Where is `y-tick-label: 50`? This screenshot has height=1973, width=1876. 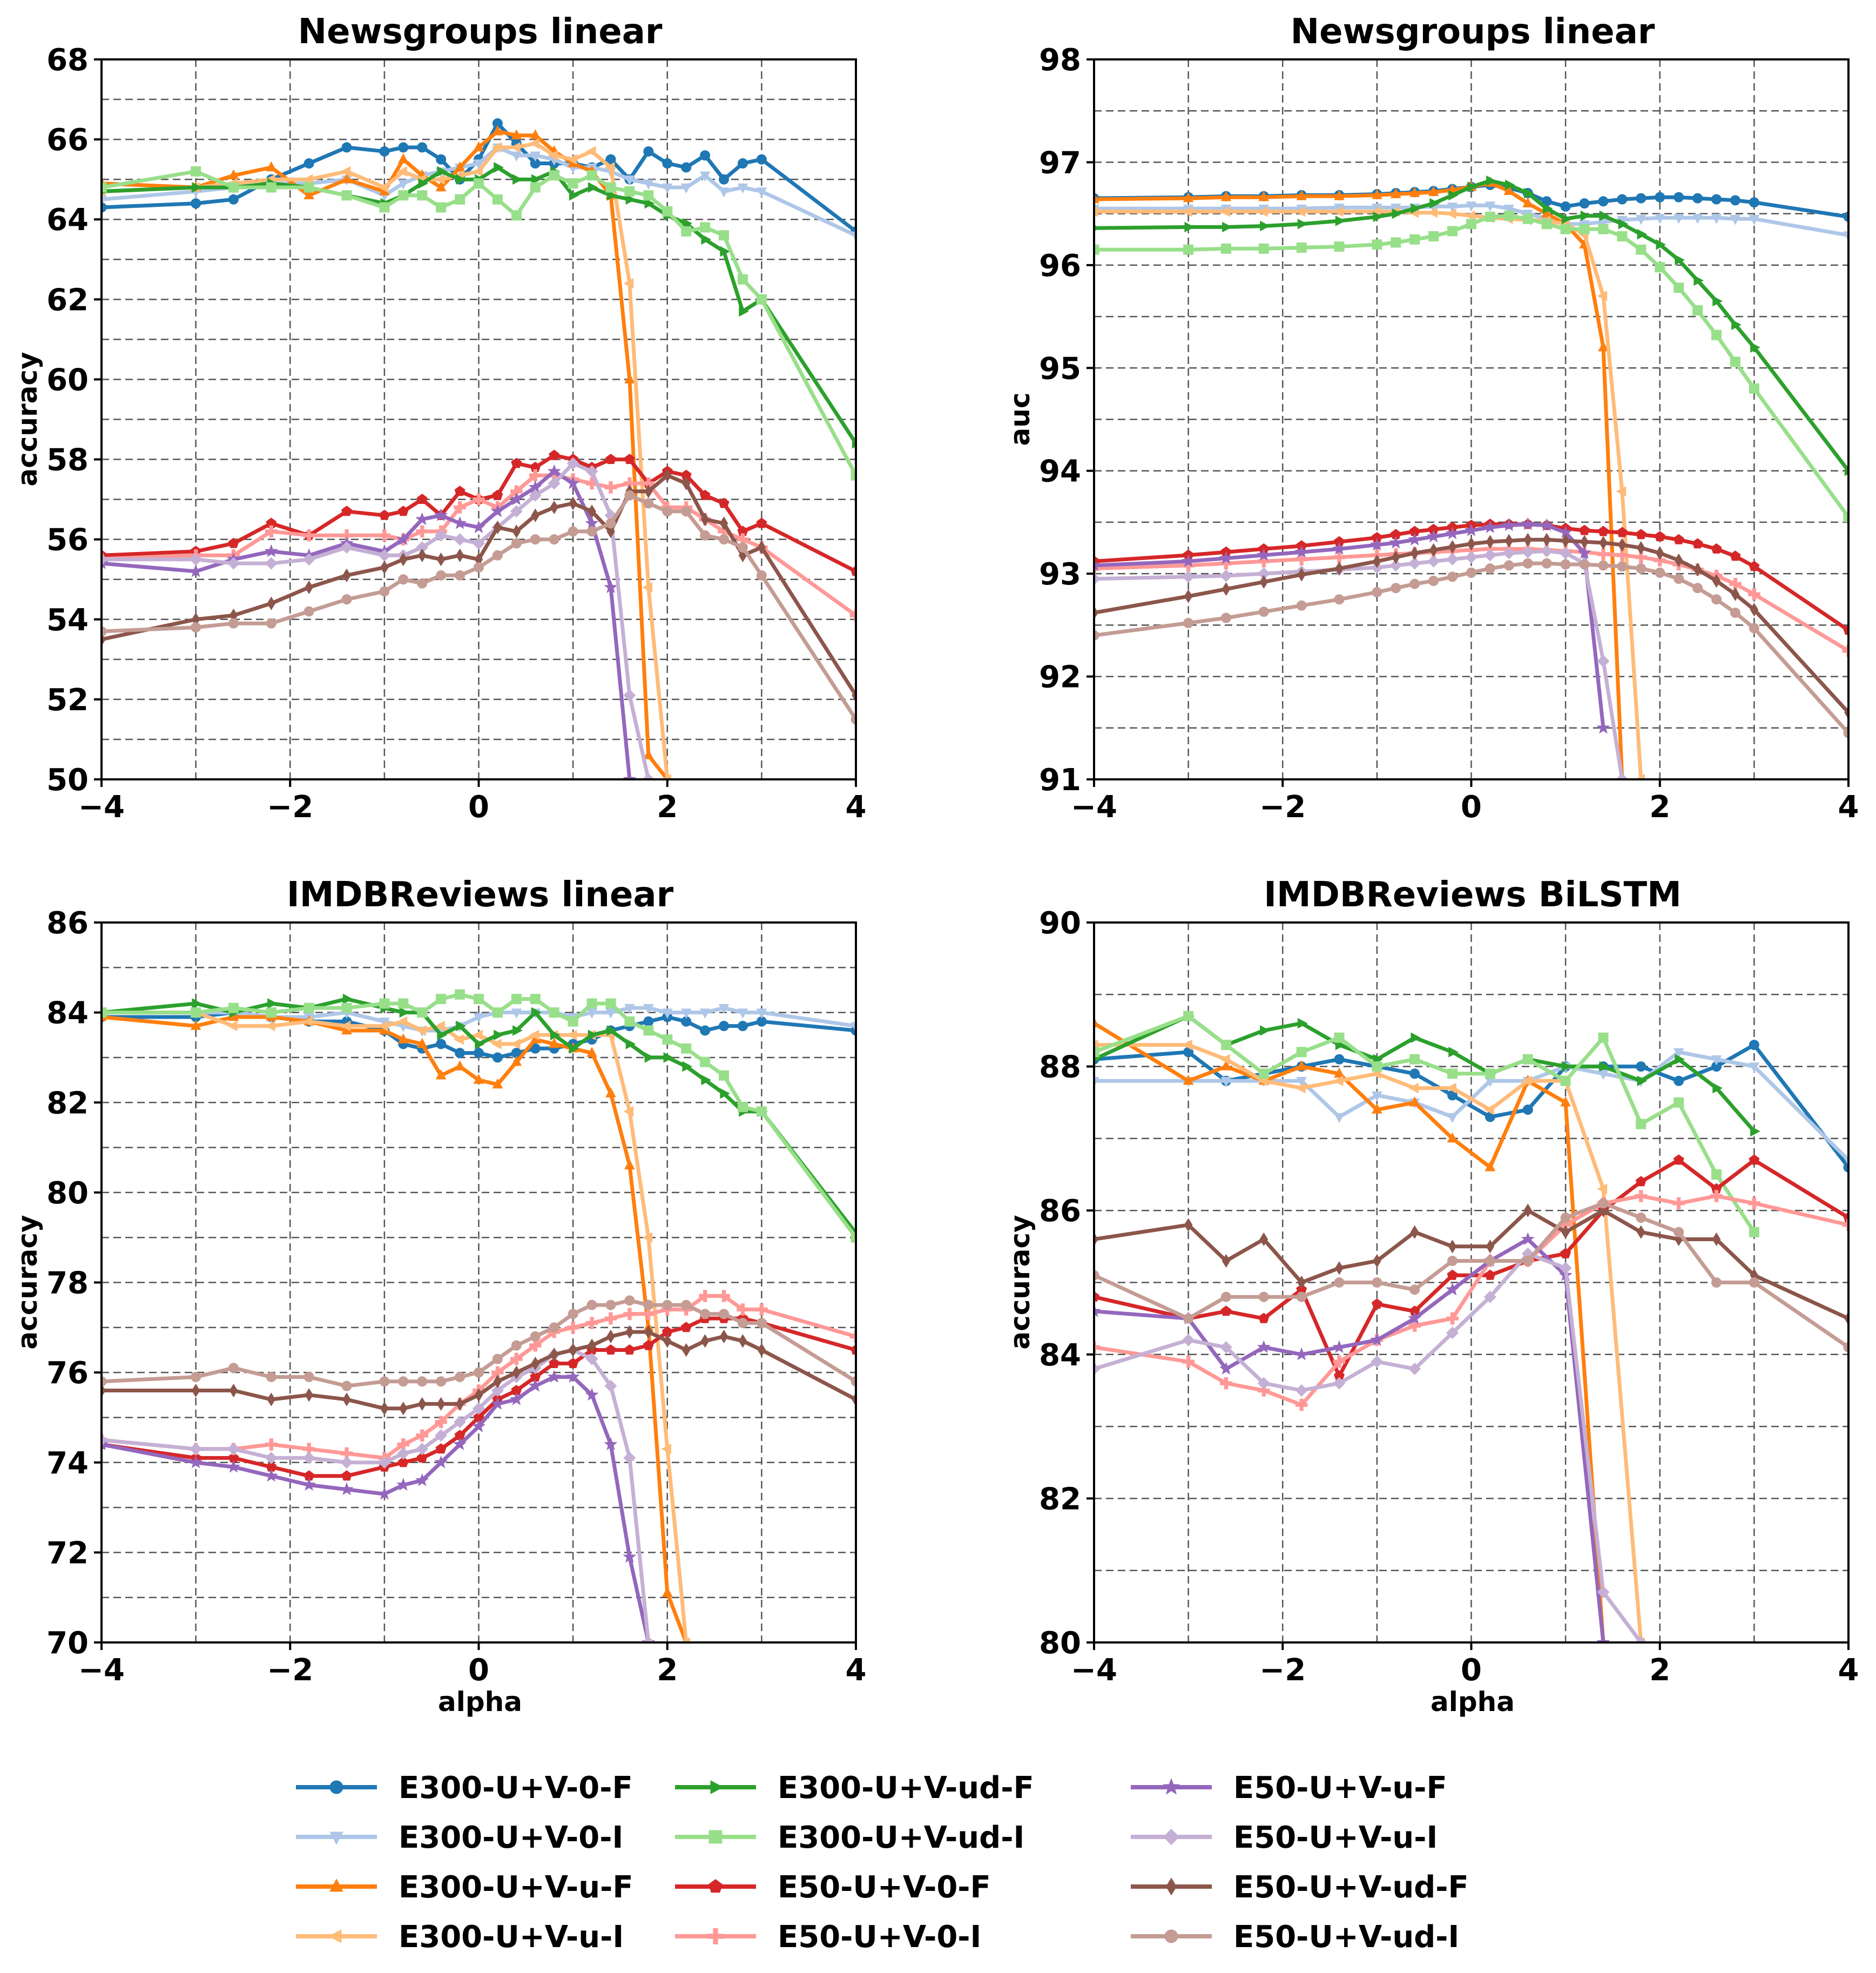 y-tick-label: 50 is located at coordinates (67, 780).